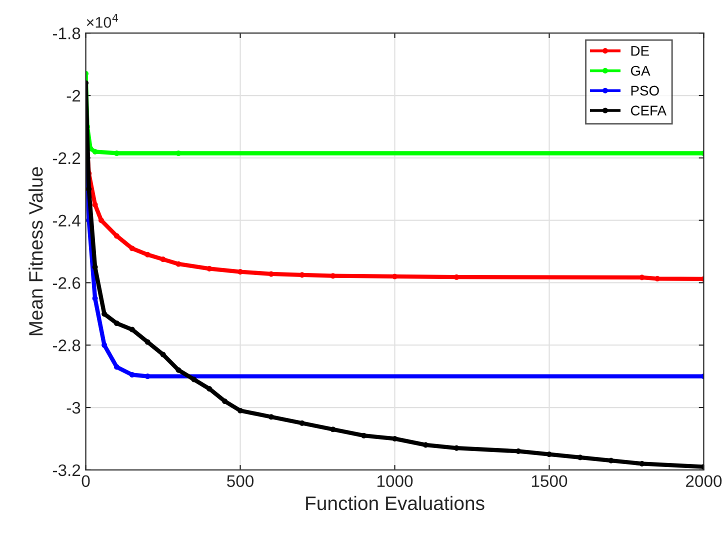 Image resolution: width=727 pixels, height=534 pixels. Describe the element at coordinates (240, 481) in the screenshot. I see `x-tick-label: 500` at that location.